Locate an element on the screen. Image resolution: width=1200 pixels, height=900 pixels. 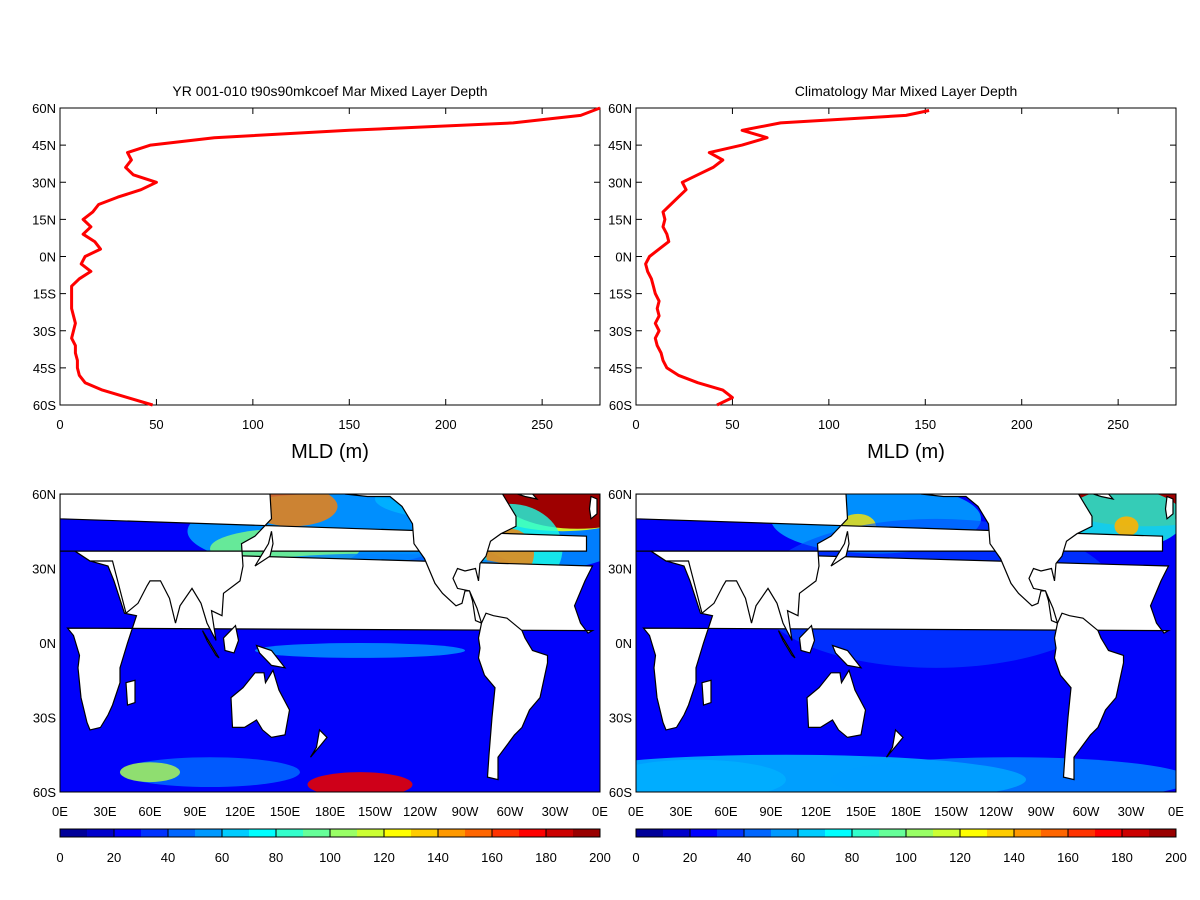
colorbar-2: 0 20 40 60 80 100 120 140 160 180 200 is located at coordinates (909, 846).